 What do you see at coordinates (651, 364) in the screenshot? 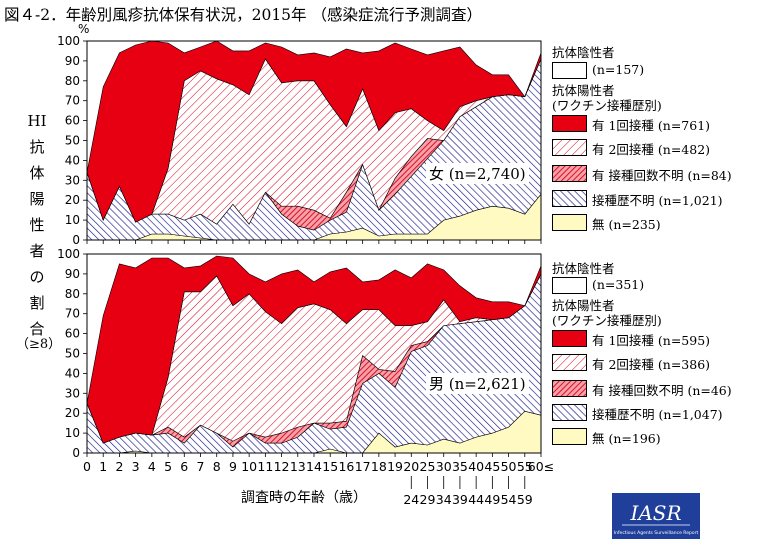
I see `legend-label: 有 2回接種 (n=386)` at bounding box center [651, 364].